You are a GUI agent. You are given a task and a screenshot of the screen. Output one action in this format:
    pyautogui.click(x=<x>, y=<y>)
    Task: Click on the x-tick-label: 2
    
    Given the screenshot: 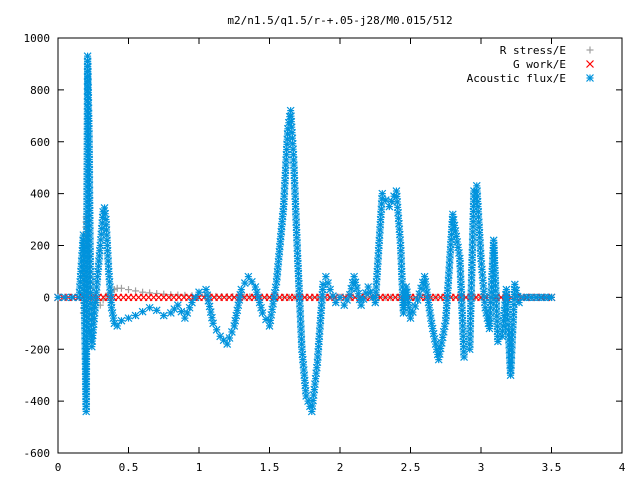 What is the action you would take?
    pyautogui.click(x=340, y=467)
    